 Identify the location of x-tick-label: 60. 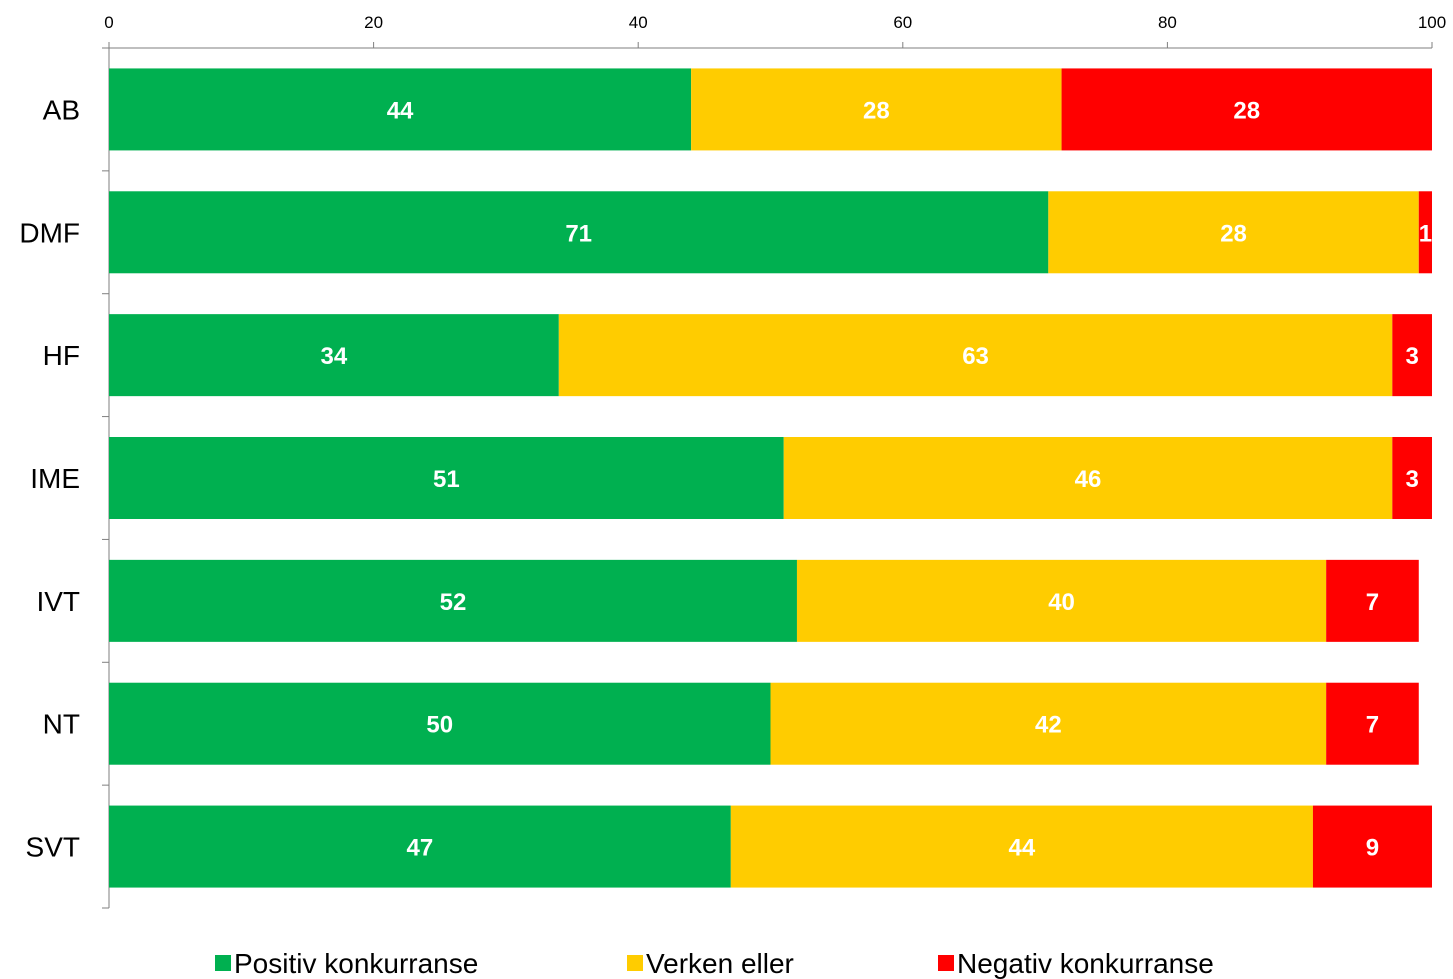
(902, 22).